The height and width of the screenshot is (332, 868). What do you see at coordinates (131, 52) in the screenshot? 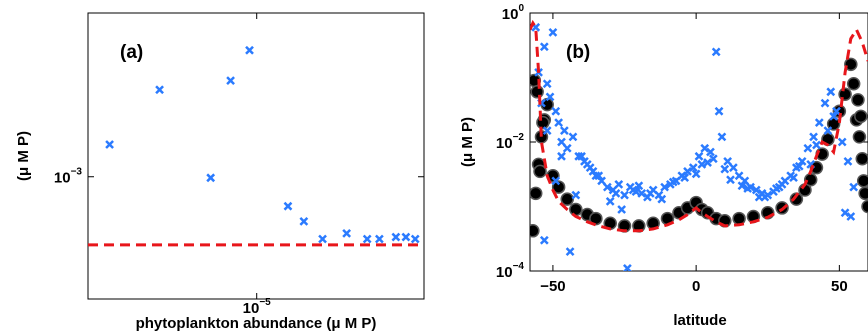
I see `panel-a-label: (a)` at bounding box center [131, 52].